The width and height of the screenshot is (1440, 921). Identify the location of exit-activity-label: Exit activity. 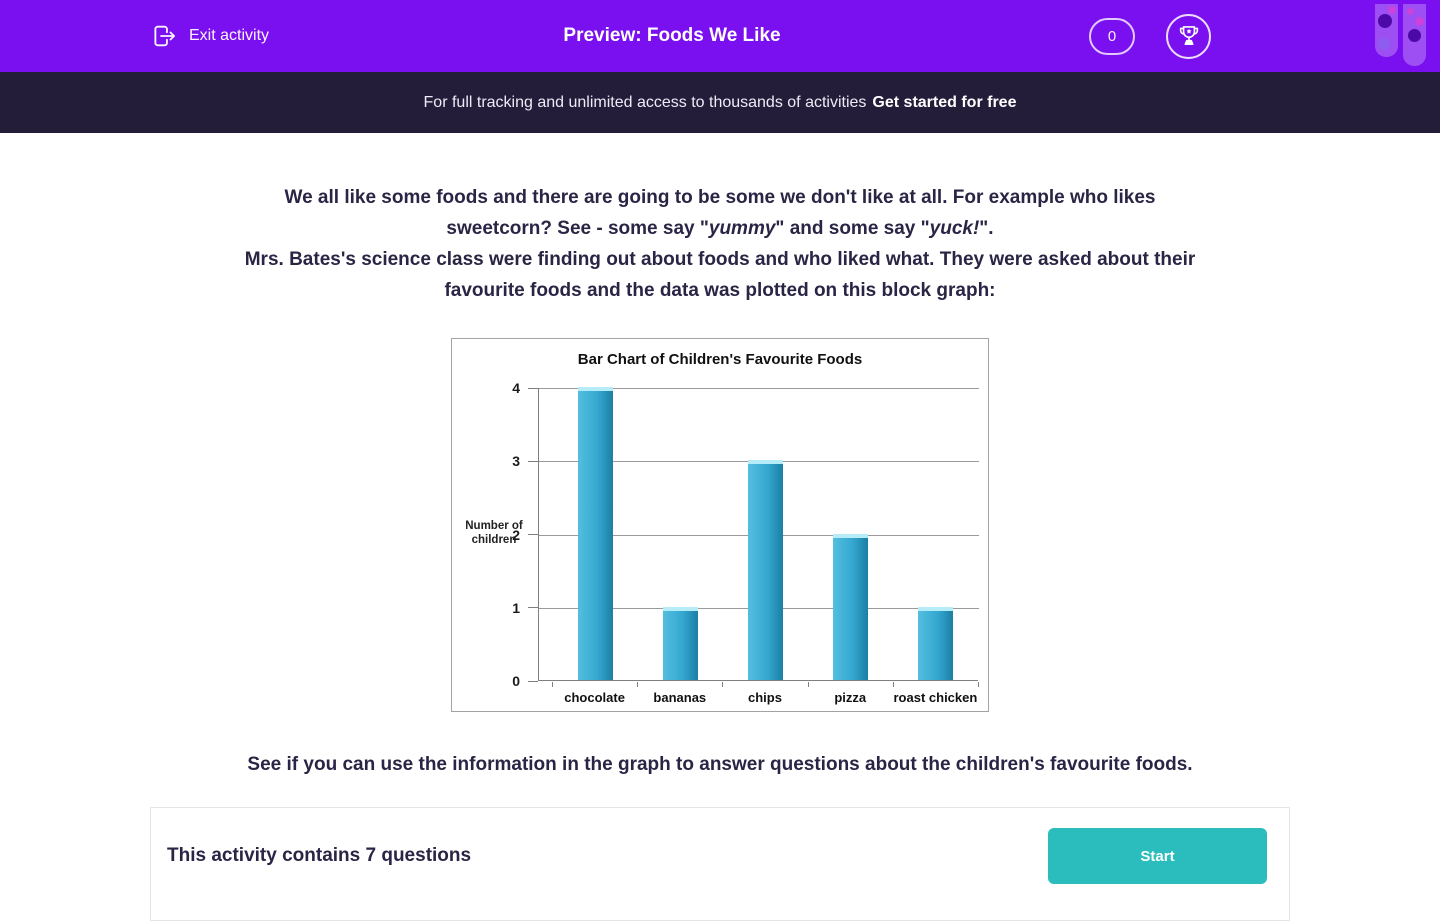
(229, 35).